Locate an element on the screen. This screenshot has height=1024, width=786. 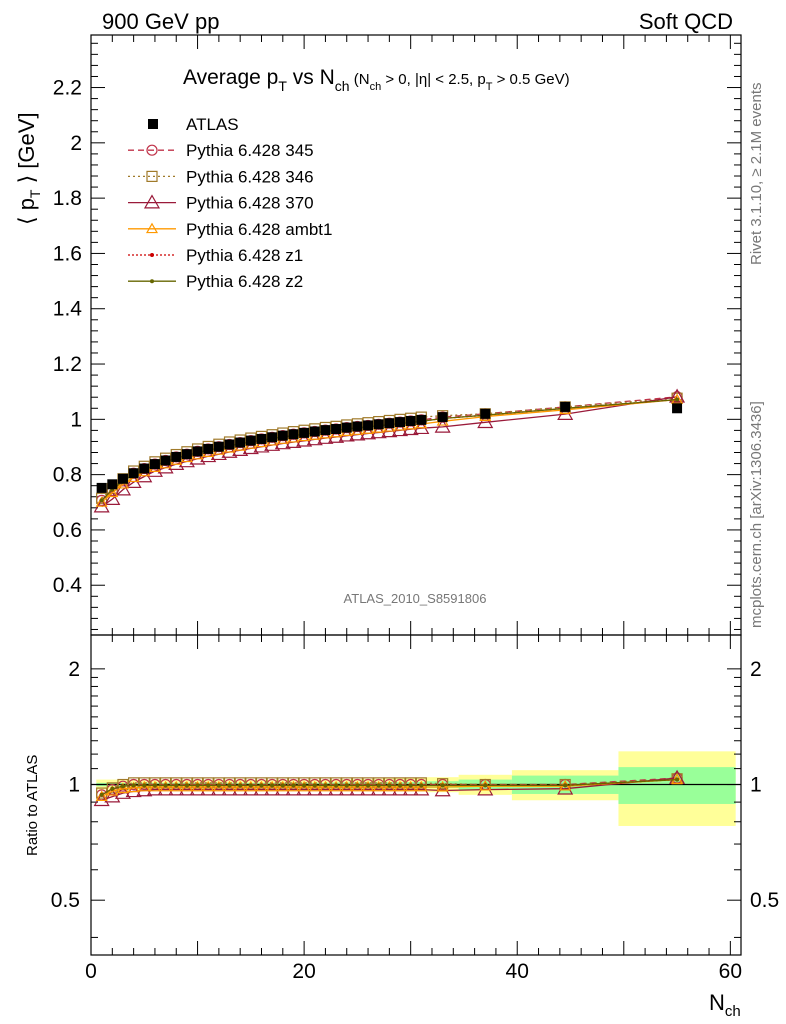
header-right: Soft QCD is located at coordinates (686, 21).